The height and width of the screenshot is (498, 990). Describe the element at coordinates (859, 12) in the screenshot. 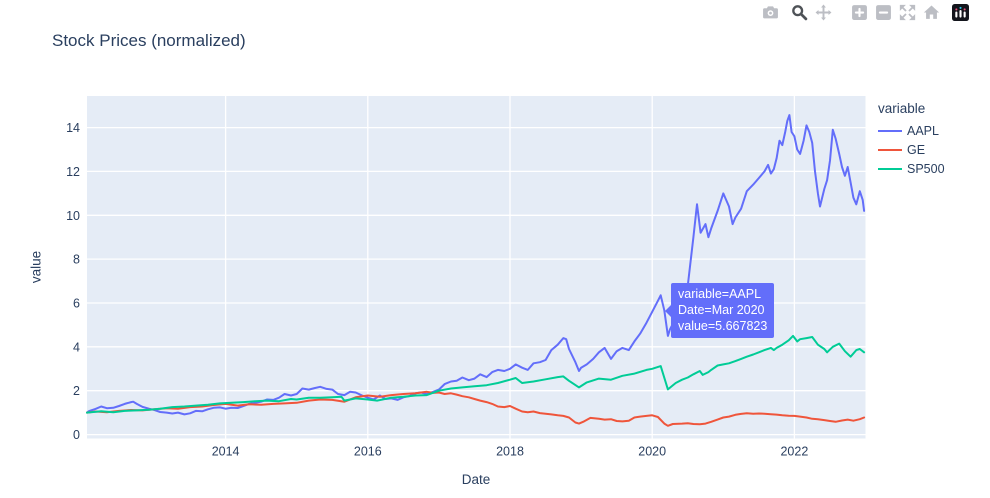

I see `zoom-in-icon` at that location.